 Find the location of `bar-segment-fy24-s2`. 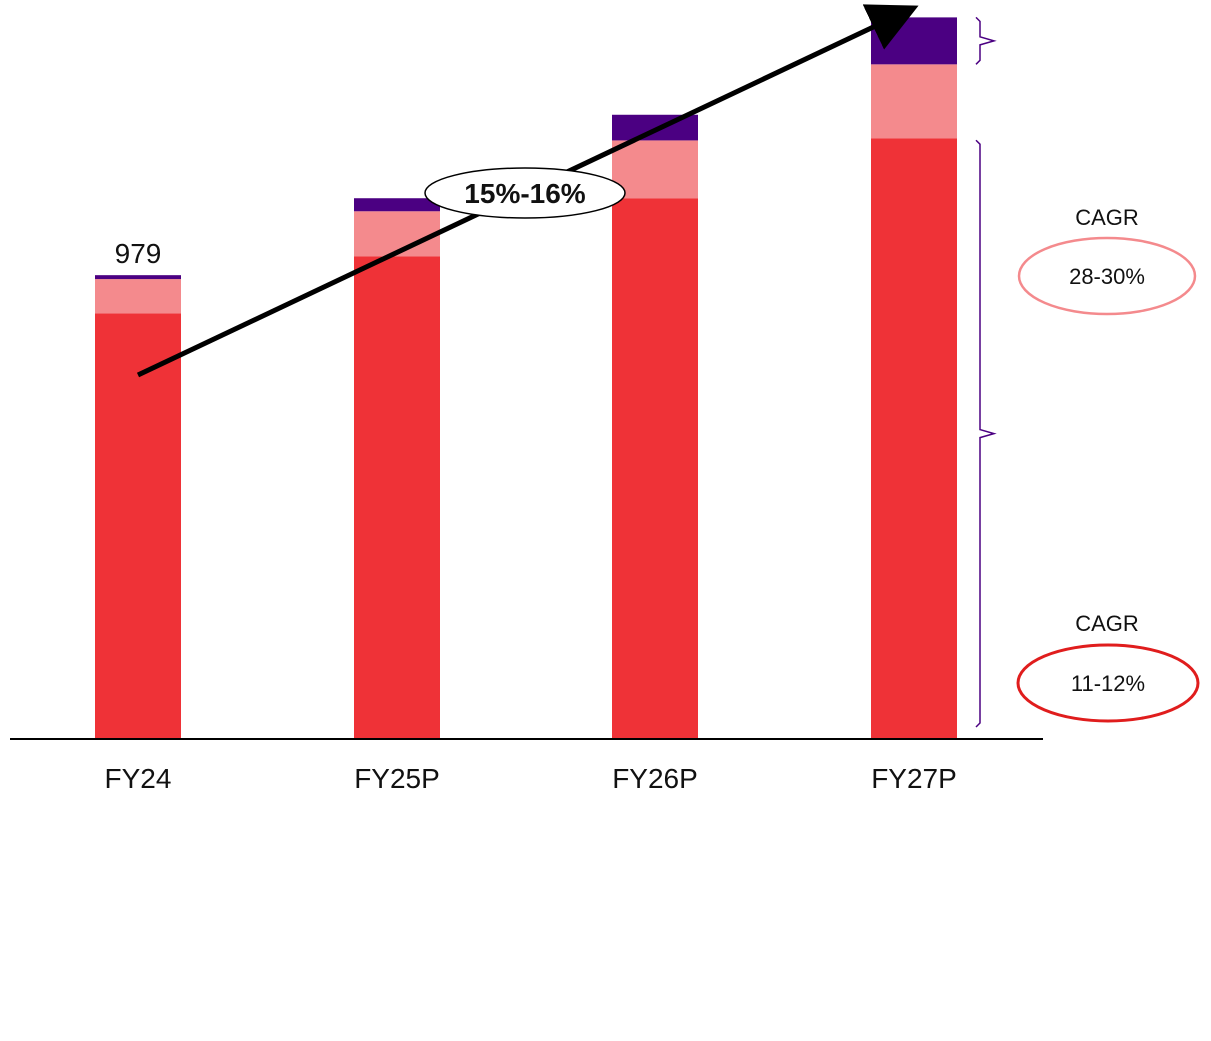

bar-segment-fy24-s2 is located at coordinates (138, 277).